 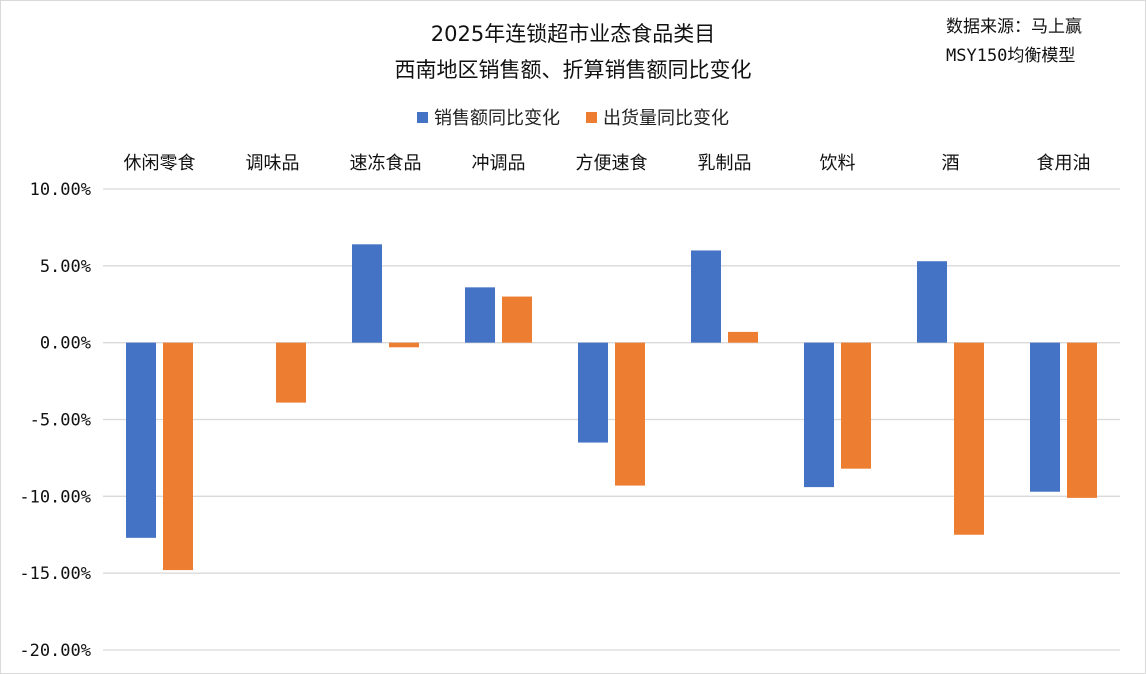 I want to click on category-label: 酒, so click(x=951, y=163).